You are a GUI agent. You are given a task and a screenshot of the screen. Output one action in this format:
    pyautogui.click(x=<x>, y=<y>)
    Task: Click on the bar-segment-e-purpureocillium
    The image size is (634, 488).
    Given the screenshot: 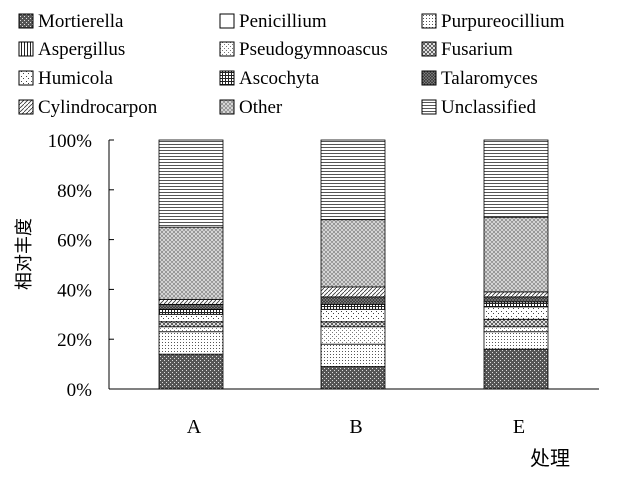 What is the action you would take?
    pyautogui.click(x=516, y=340)
    